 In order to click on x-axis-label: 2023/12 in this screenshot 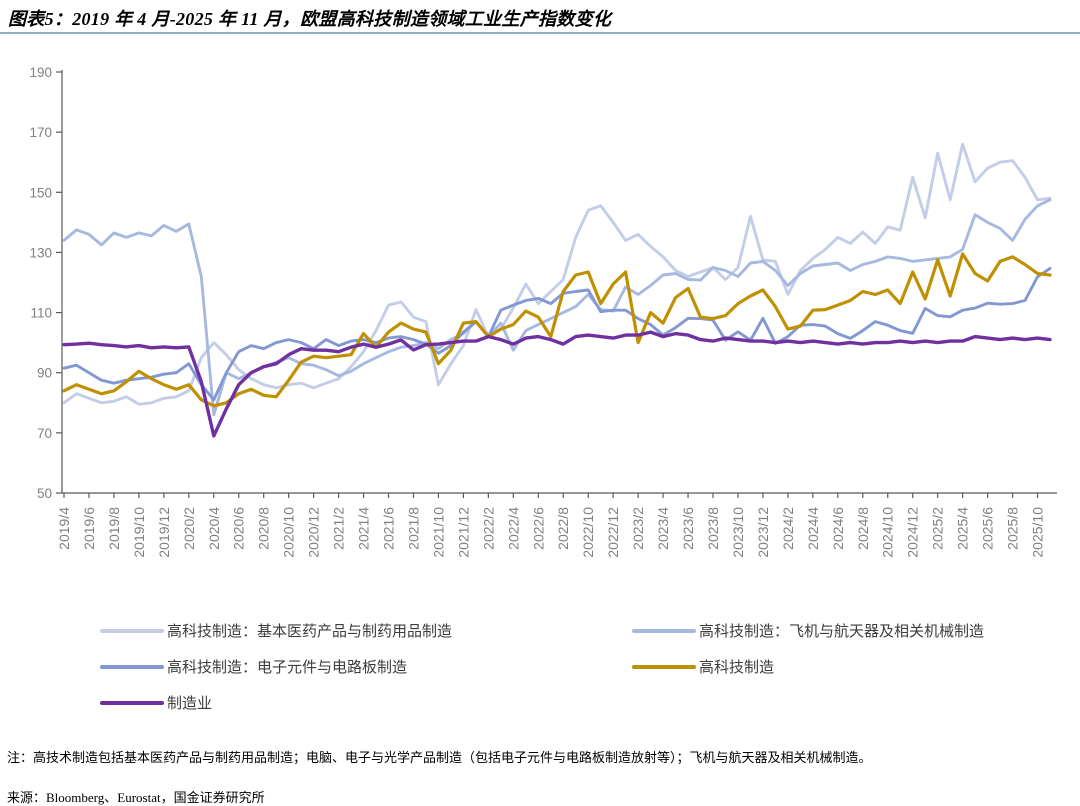, I will do `click(763, 532)`.